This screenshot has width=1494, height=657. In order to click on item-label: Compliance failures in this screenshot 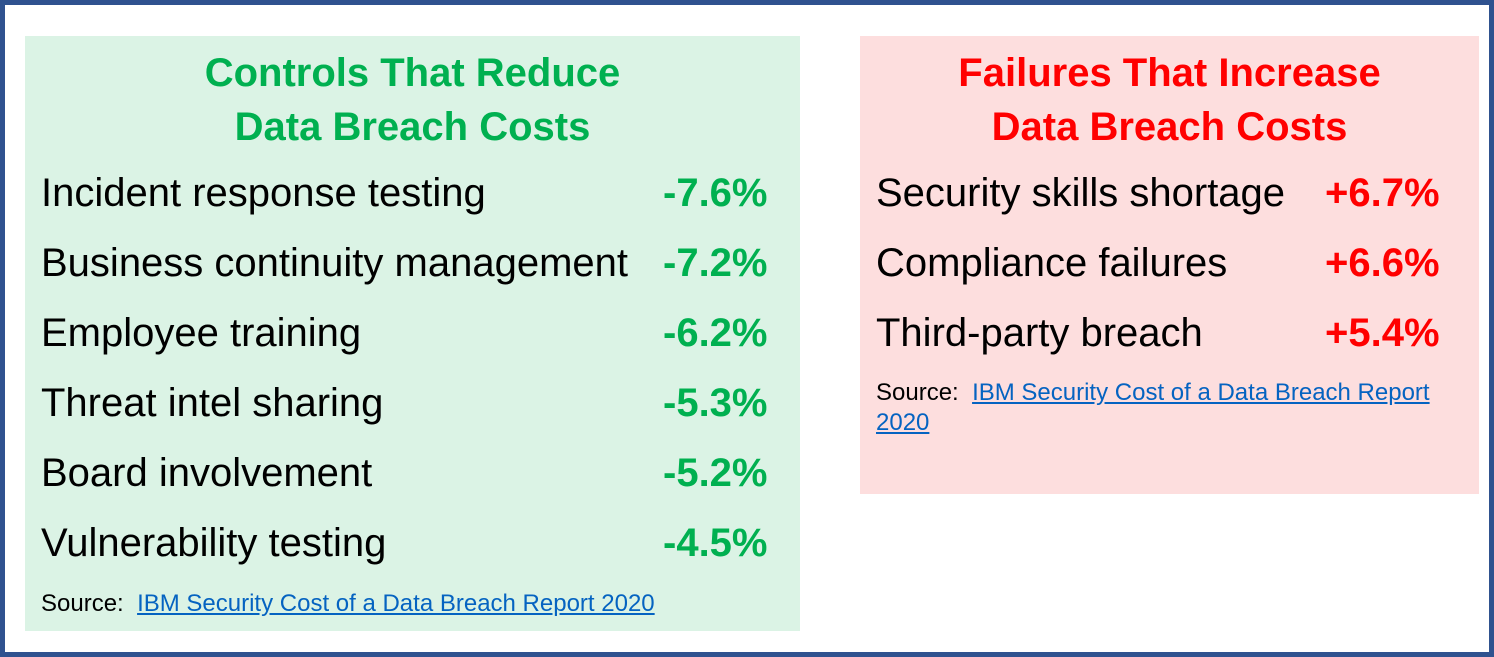, I will do `click(1052, 263)`.